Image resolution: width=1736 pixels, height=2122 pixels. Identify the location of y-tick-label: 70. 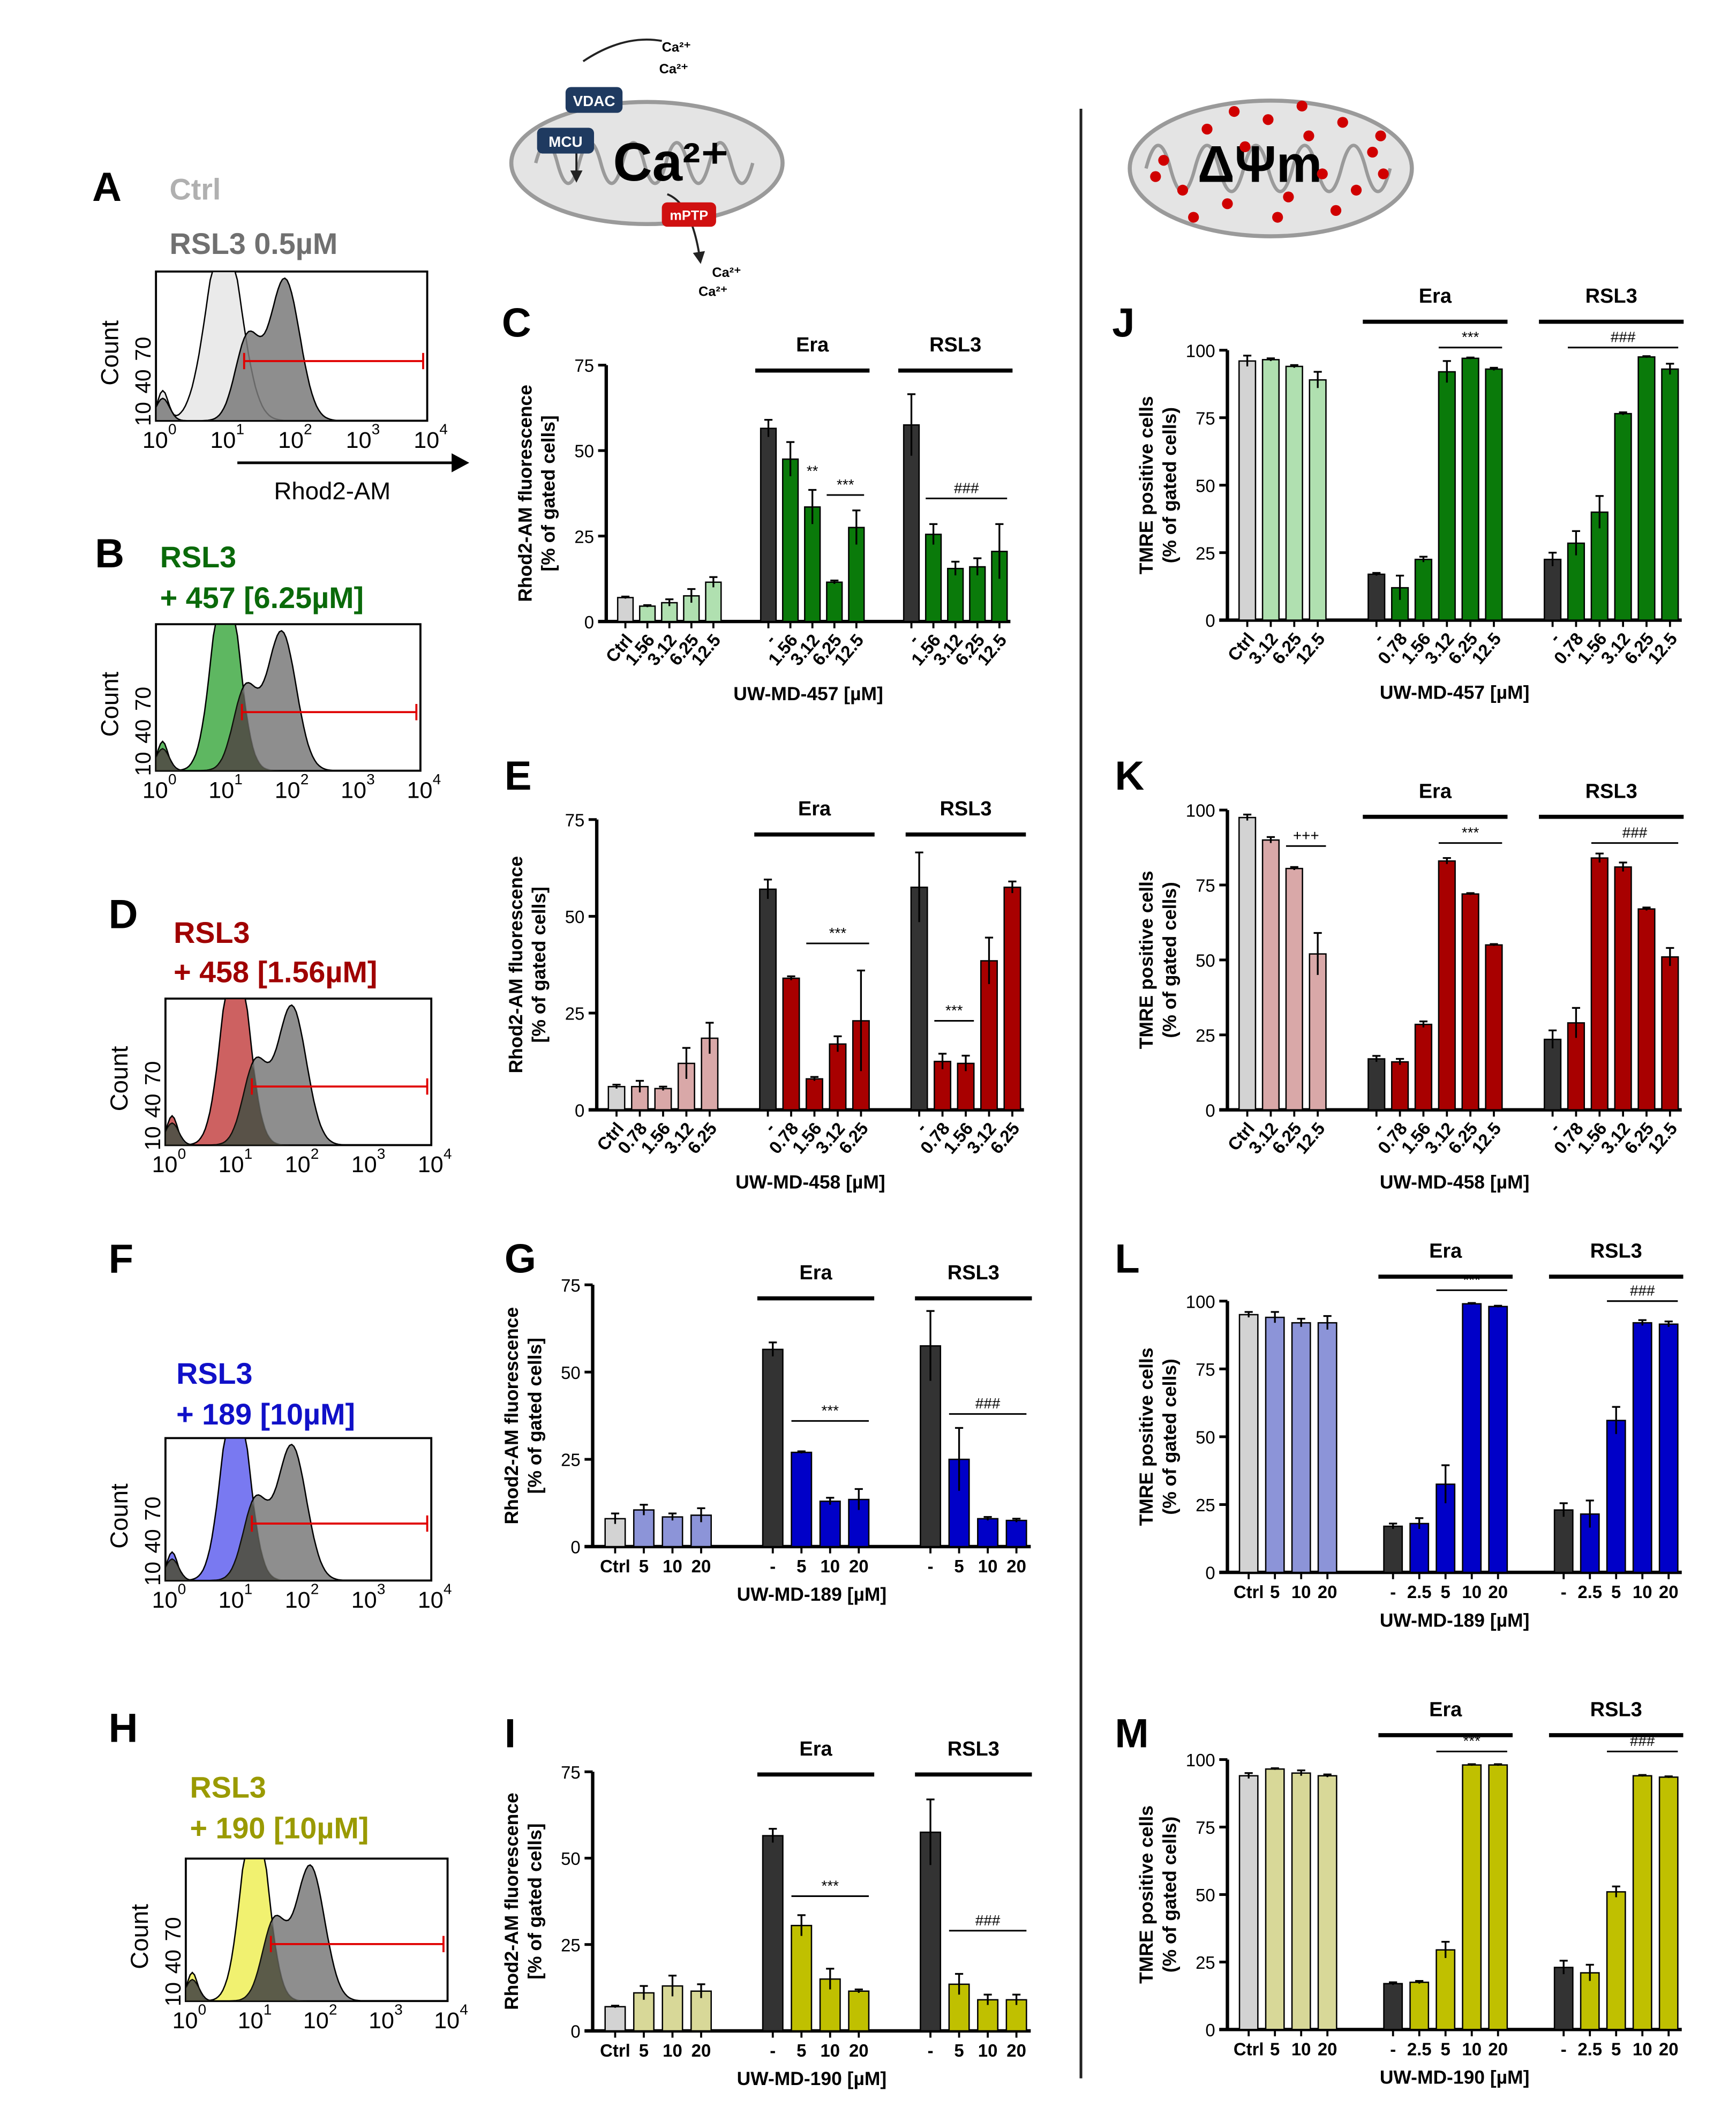
(152, 1509).